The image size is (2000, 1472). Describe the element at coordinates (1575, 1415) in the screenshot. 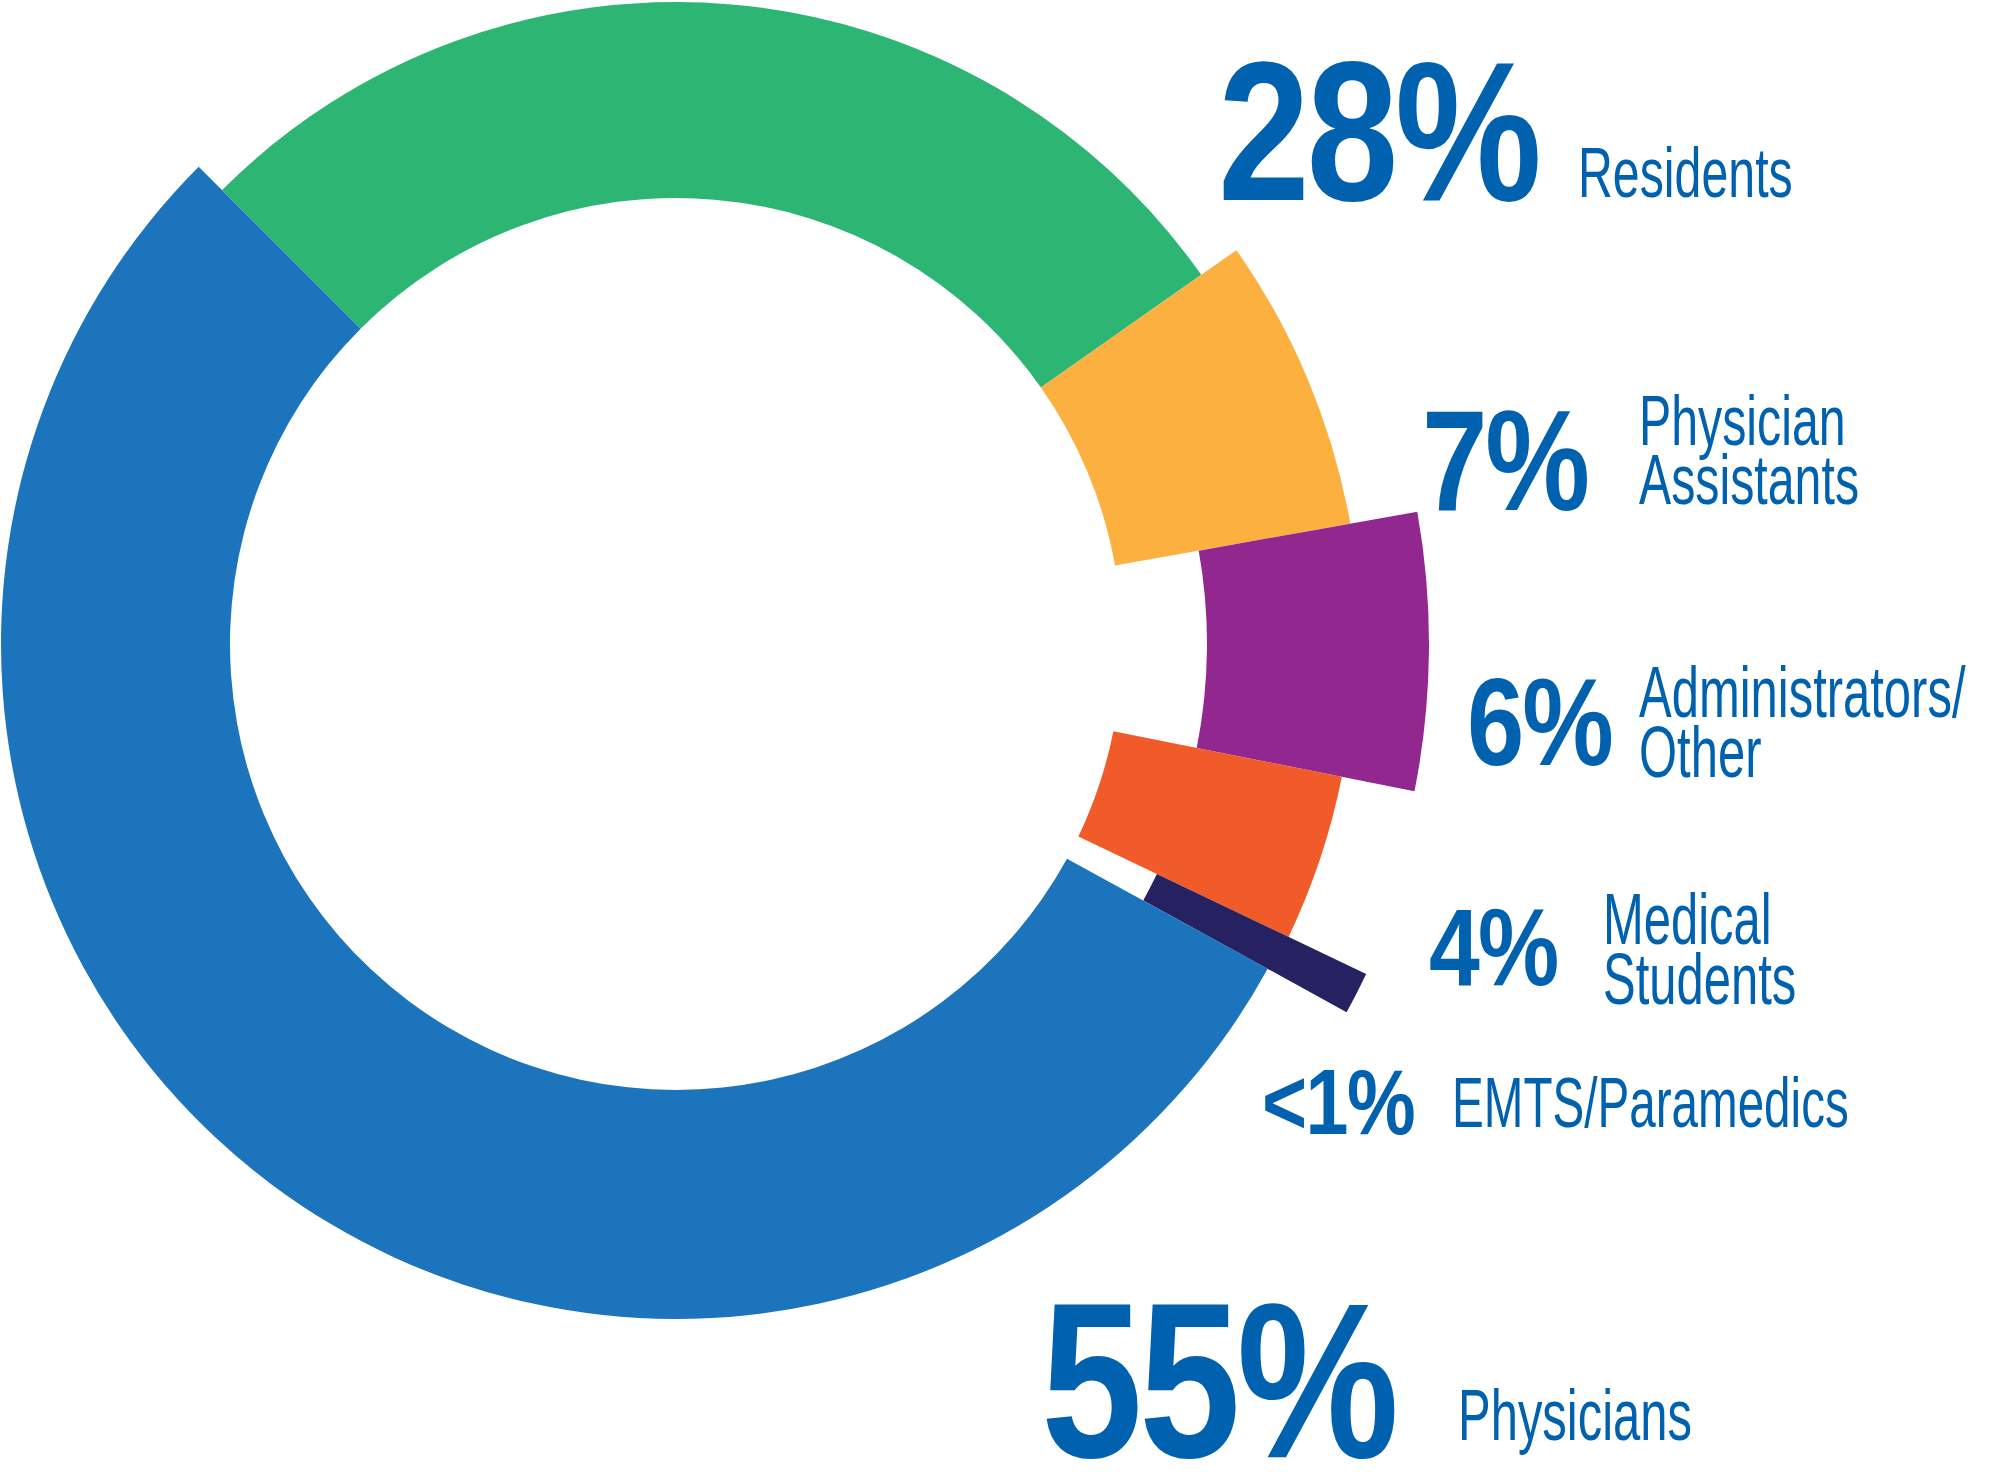

I see `slice-label: Physicians` at that location.